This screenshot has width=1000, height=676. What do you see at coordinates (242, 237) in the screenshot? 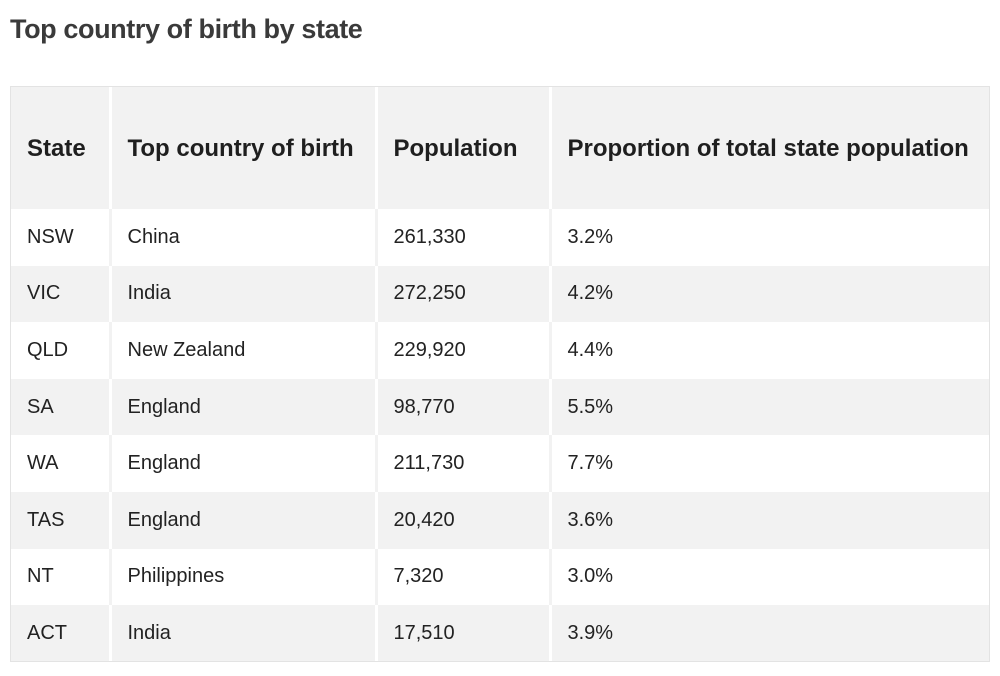
I see `cell-country: China` at bounding box center [242, 237].